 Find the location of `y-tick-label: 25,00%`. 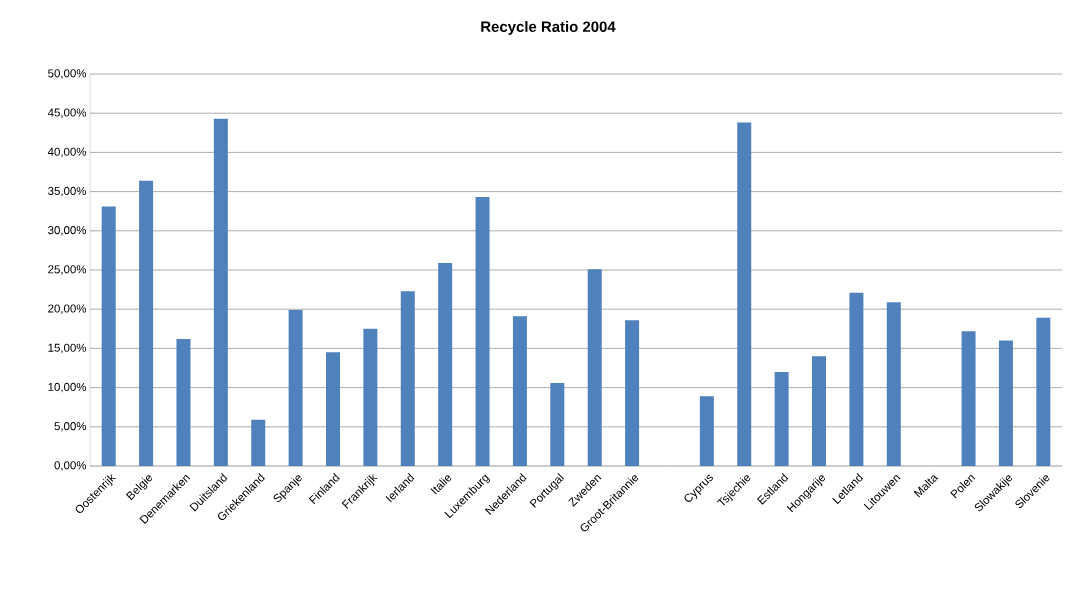

y-tick-label: 25,00% is located at coordinates (67, 270).